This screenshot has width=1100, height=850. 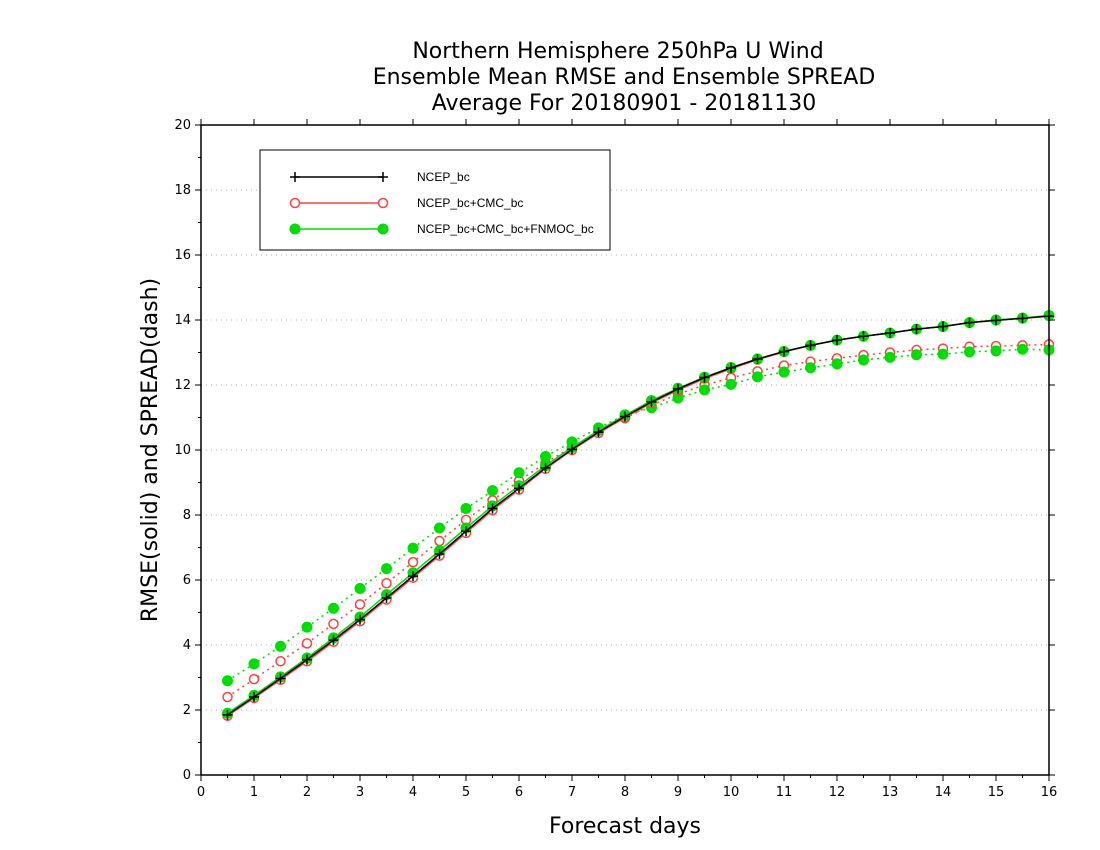 What do you see at coordinates (784, 792) in the screenshot?
I see `x-tick-label-11: 11` at bounding box center [784, 792].